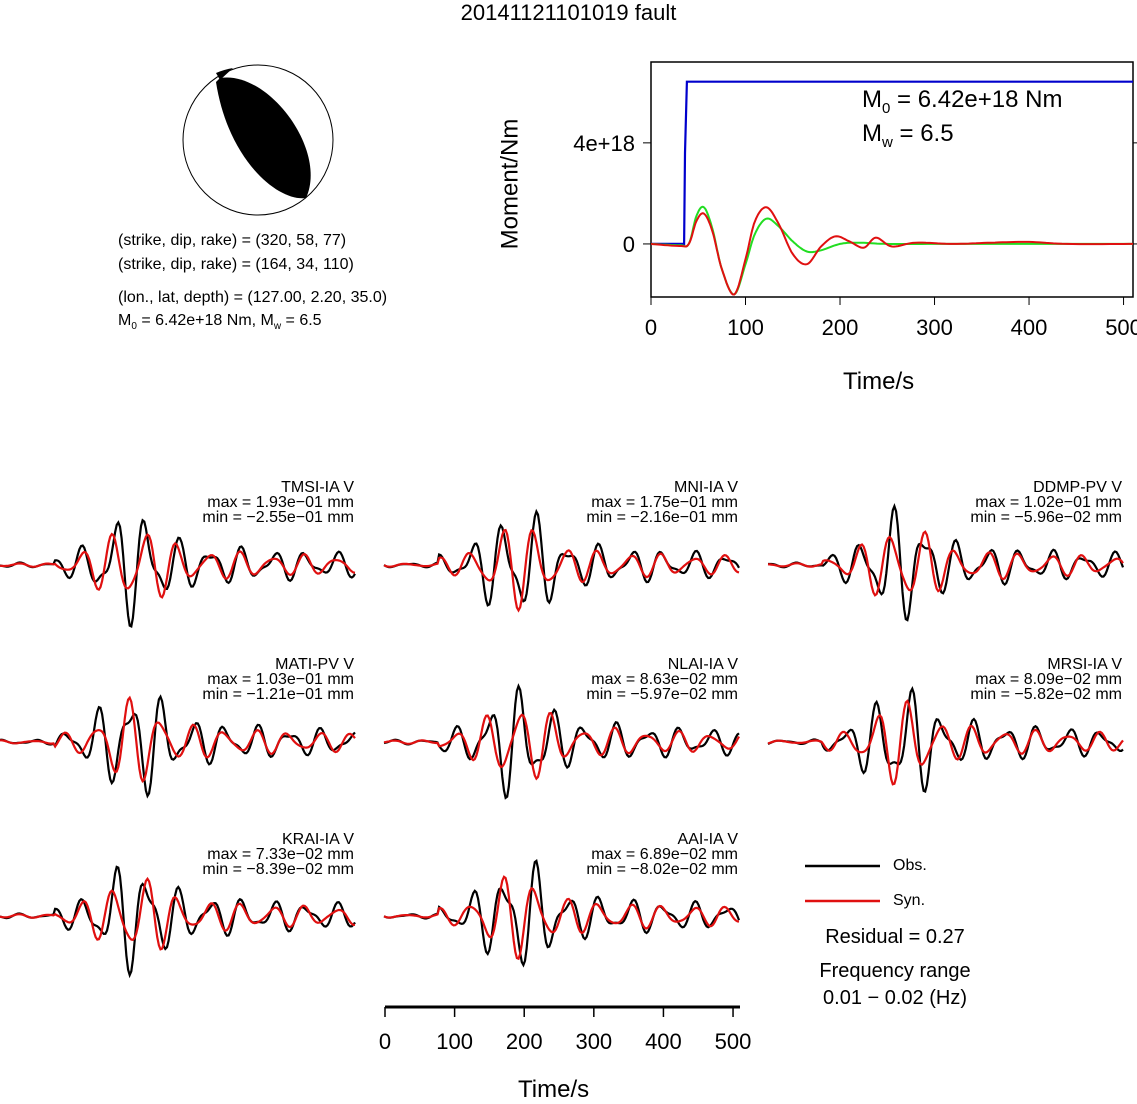 This screenshot has width=1137, height=1104. I want to click on moment-magnitude-text: M0 = 6.42e+18 Nm, Mw = 6.5, so click(220, 322).